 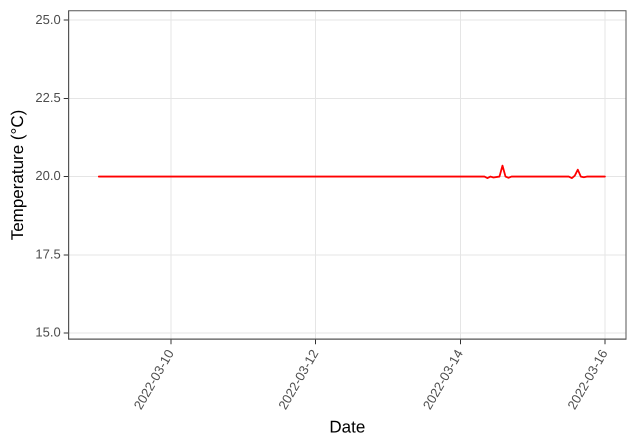 I want to click on y-tick-label: 22.5, so click(x=48, y=97).